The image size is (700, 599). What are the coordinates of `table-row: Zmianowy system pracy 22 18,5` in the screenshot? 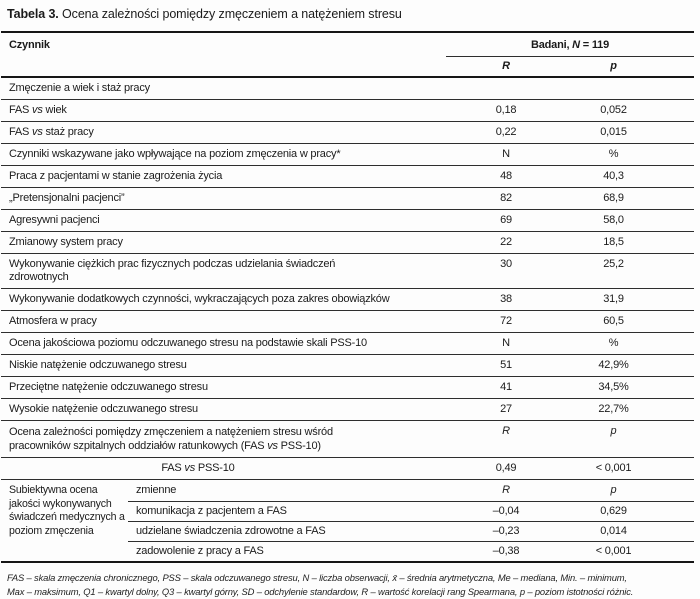 It's located at (347, 242).